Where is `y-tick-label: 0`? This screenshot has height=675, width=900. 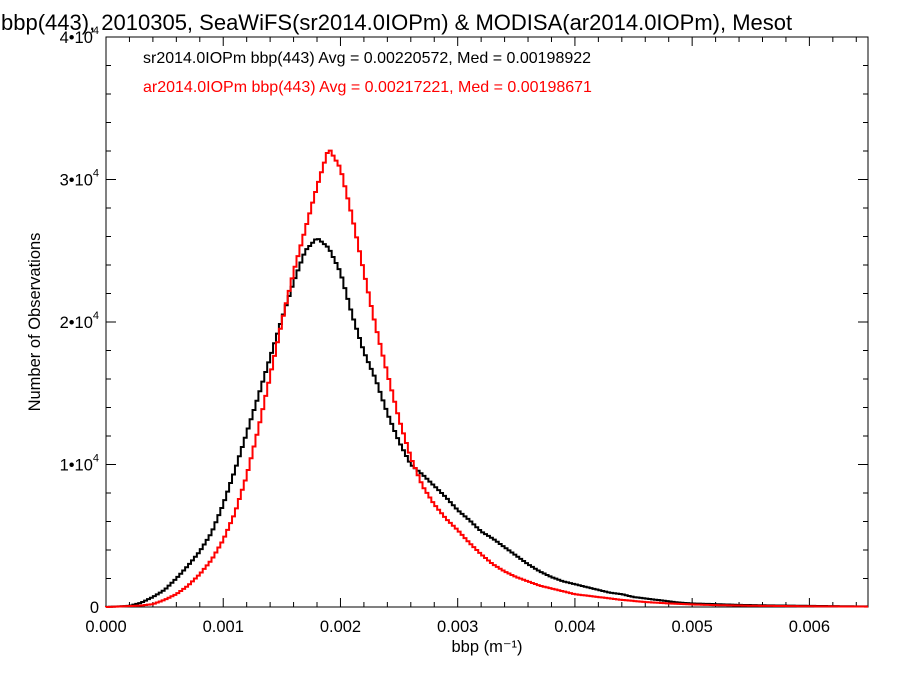 y-tick-label: 0 is located at coordinates (94, 608).